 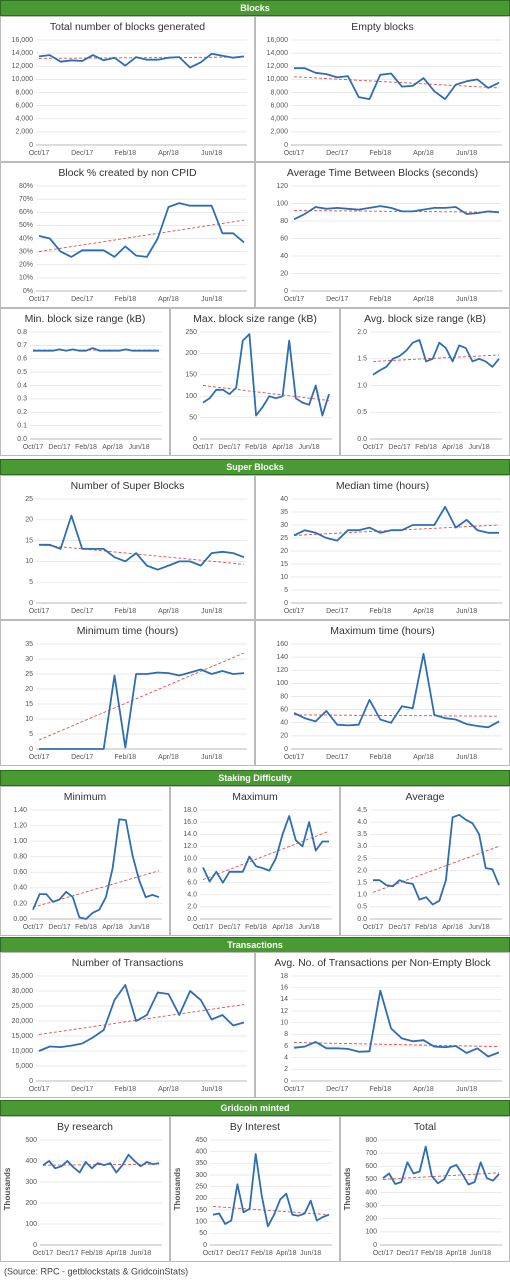 What do you see at coordinates (24, 92) in the screenshot?
I see `y-tick-label: 8,000` at bounding box center [24, 92].